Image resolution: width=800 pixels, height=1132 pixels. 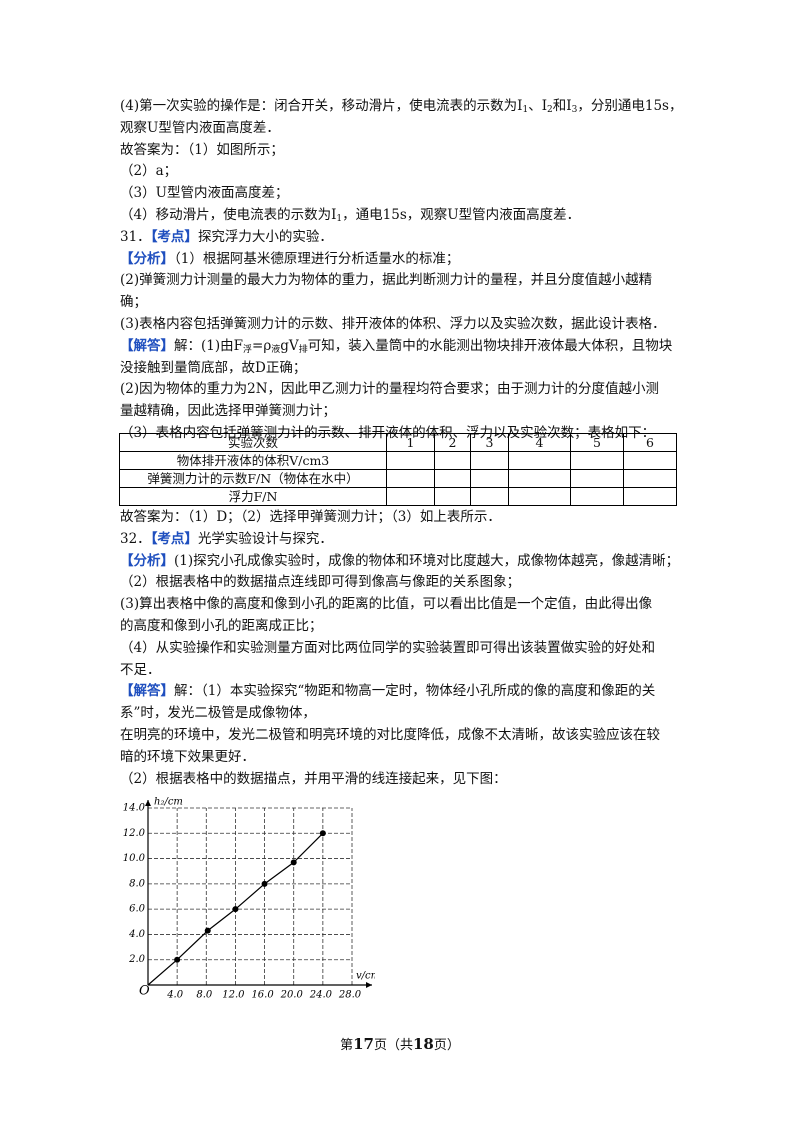 What do you see at coordinates (321, 106) in the screenshot?
I see `text-run: (4)第一次实验的操作是：闭合开关，移动滑片，使电流表的示数为I` at bounding box center [321, 106].